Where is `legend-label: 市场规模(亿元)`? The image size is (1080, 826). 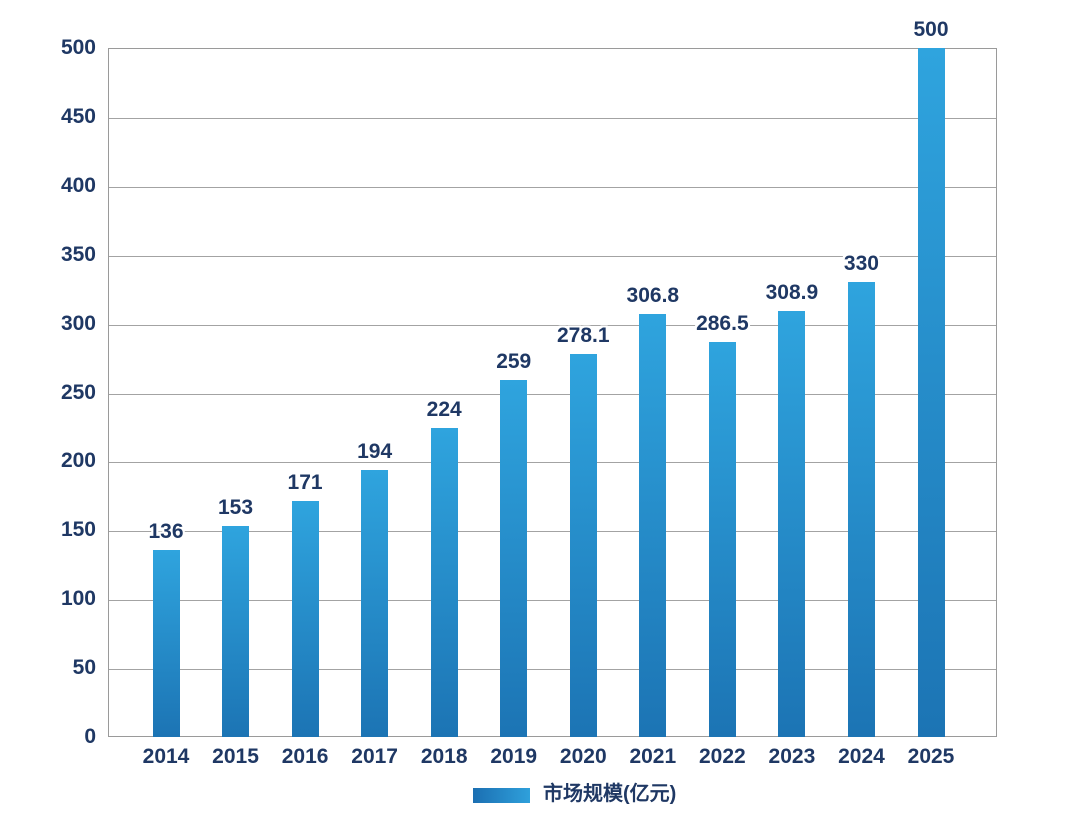 legend-label: 市场规模(亿元) is located at coordinates (610, 794).